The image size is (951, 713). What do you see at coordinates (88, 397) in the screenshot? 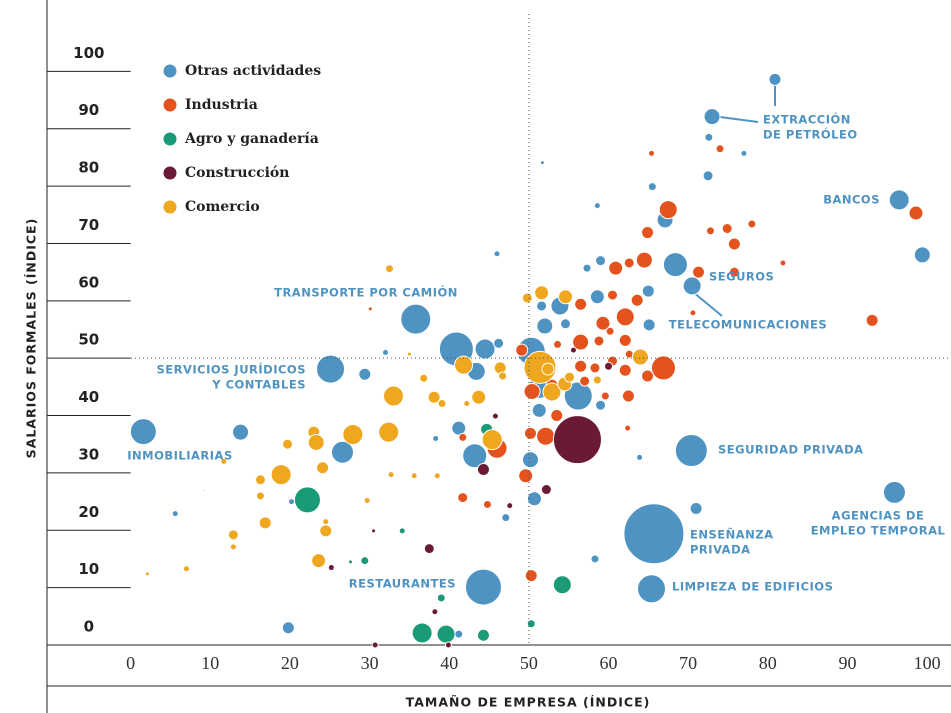
I see `y-tick-label: 40` at bounding box center [88, 397].